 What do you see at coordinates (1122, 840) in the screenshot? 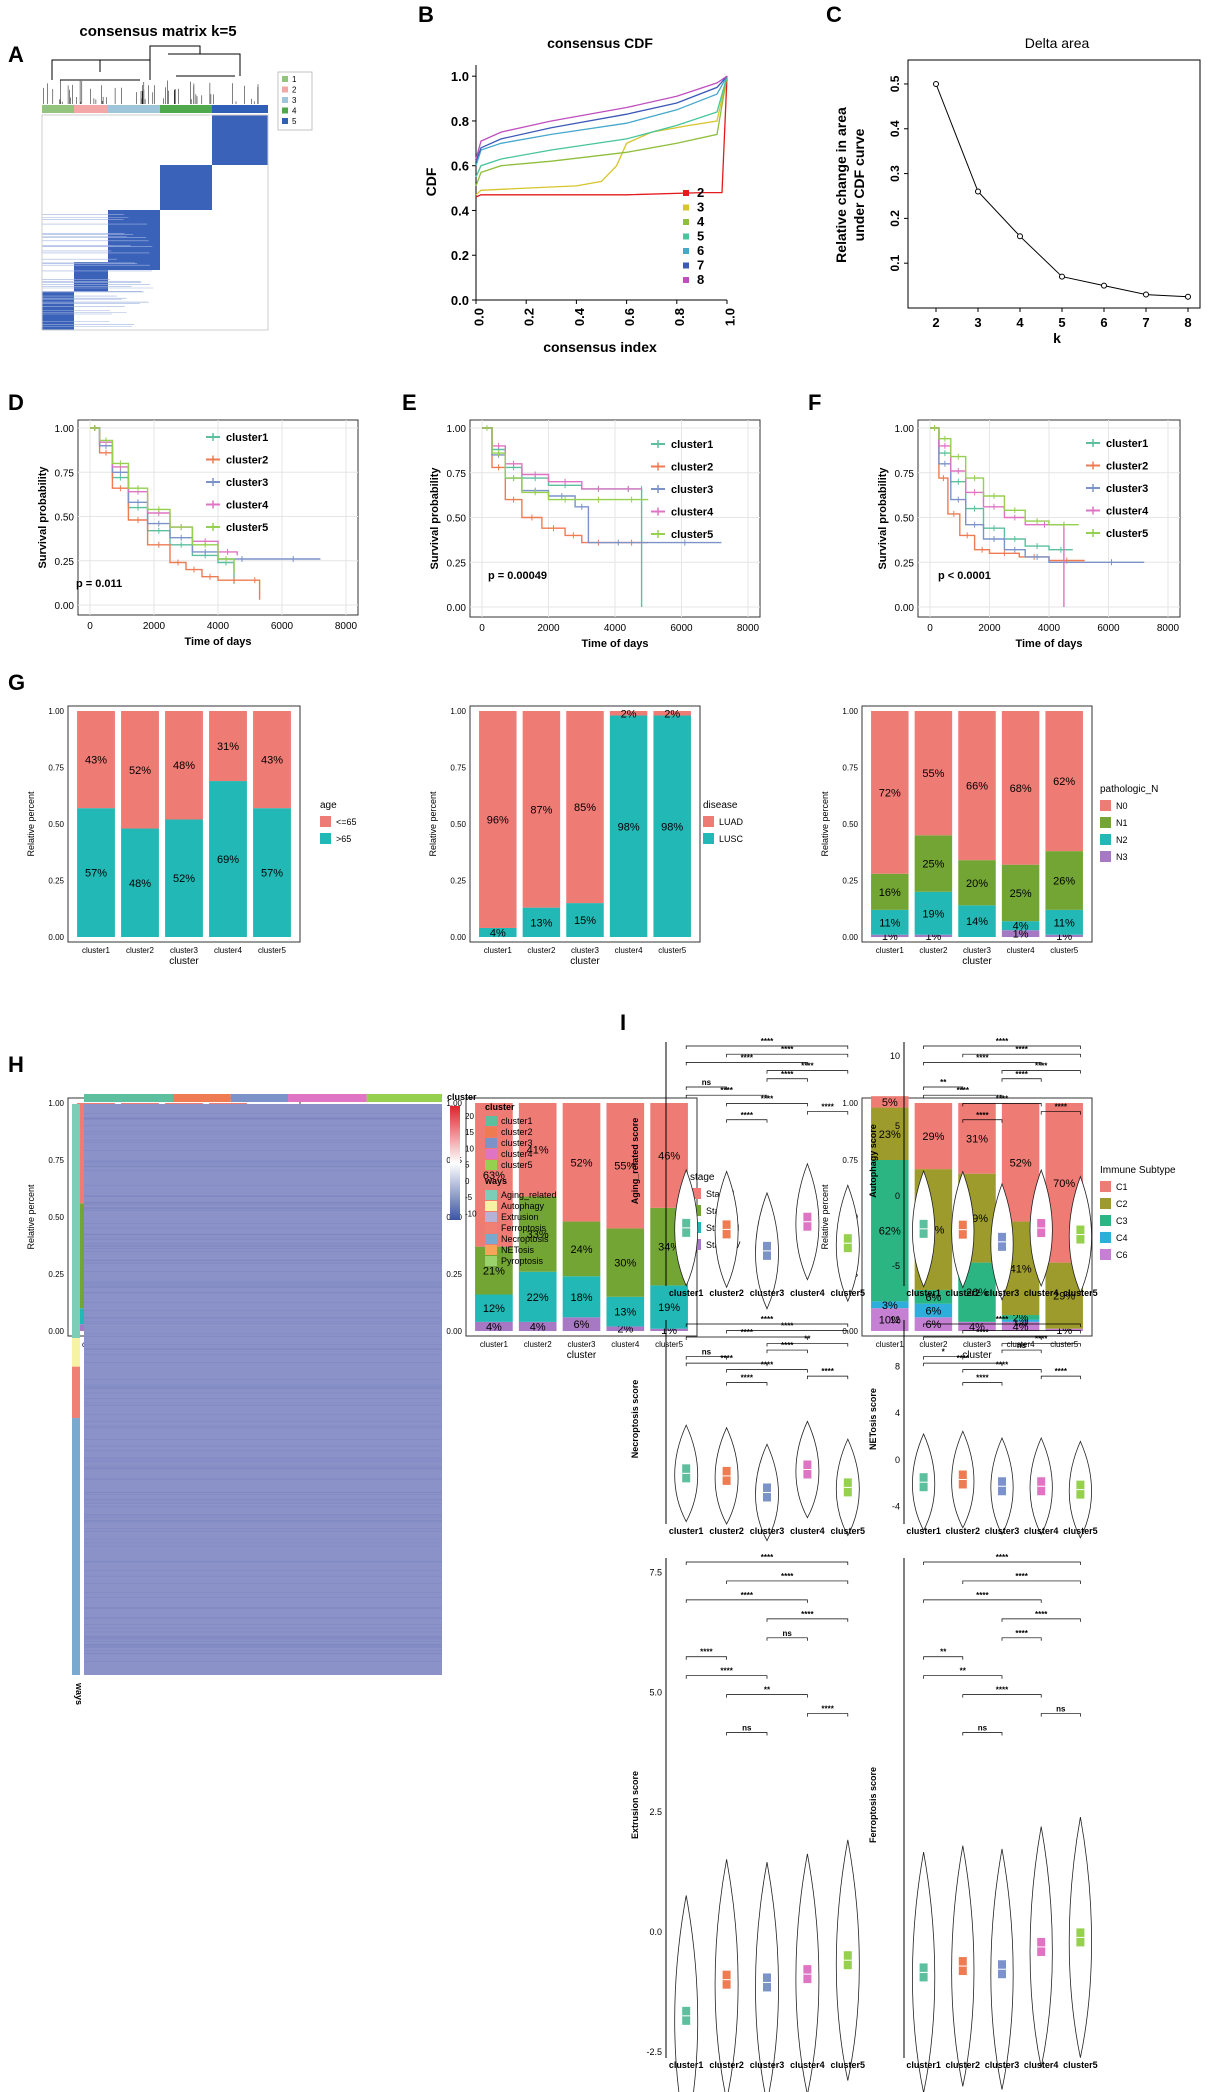
I see `legend-label: N2` at bounding box center [1122, 840].